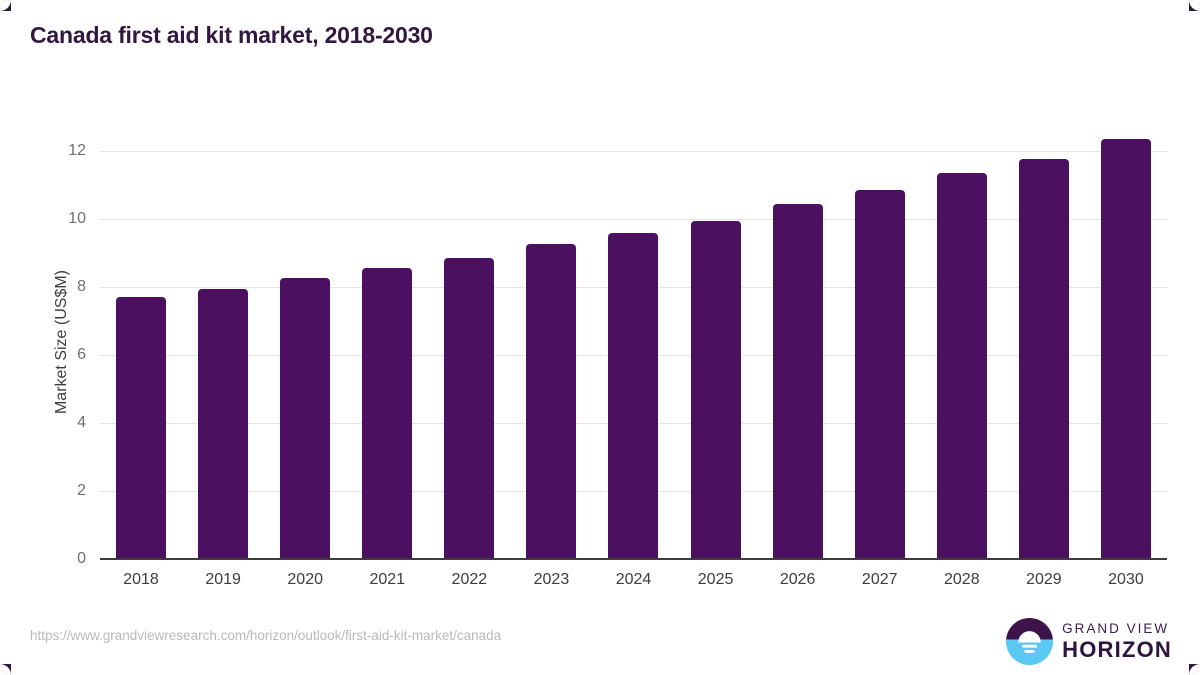 The image size is (1200, 675). Describe the element at coordinates (469, 408) in the screenshot. I see `bar-2022` at that location.